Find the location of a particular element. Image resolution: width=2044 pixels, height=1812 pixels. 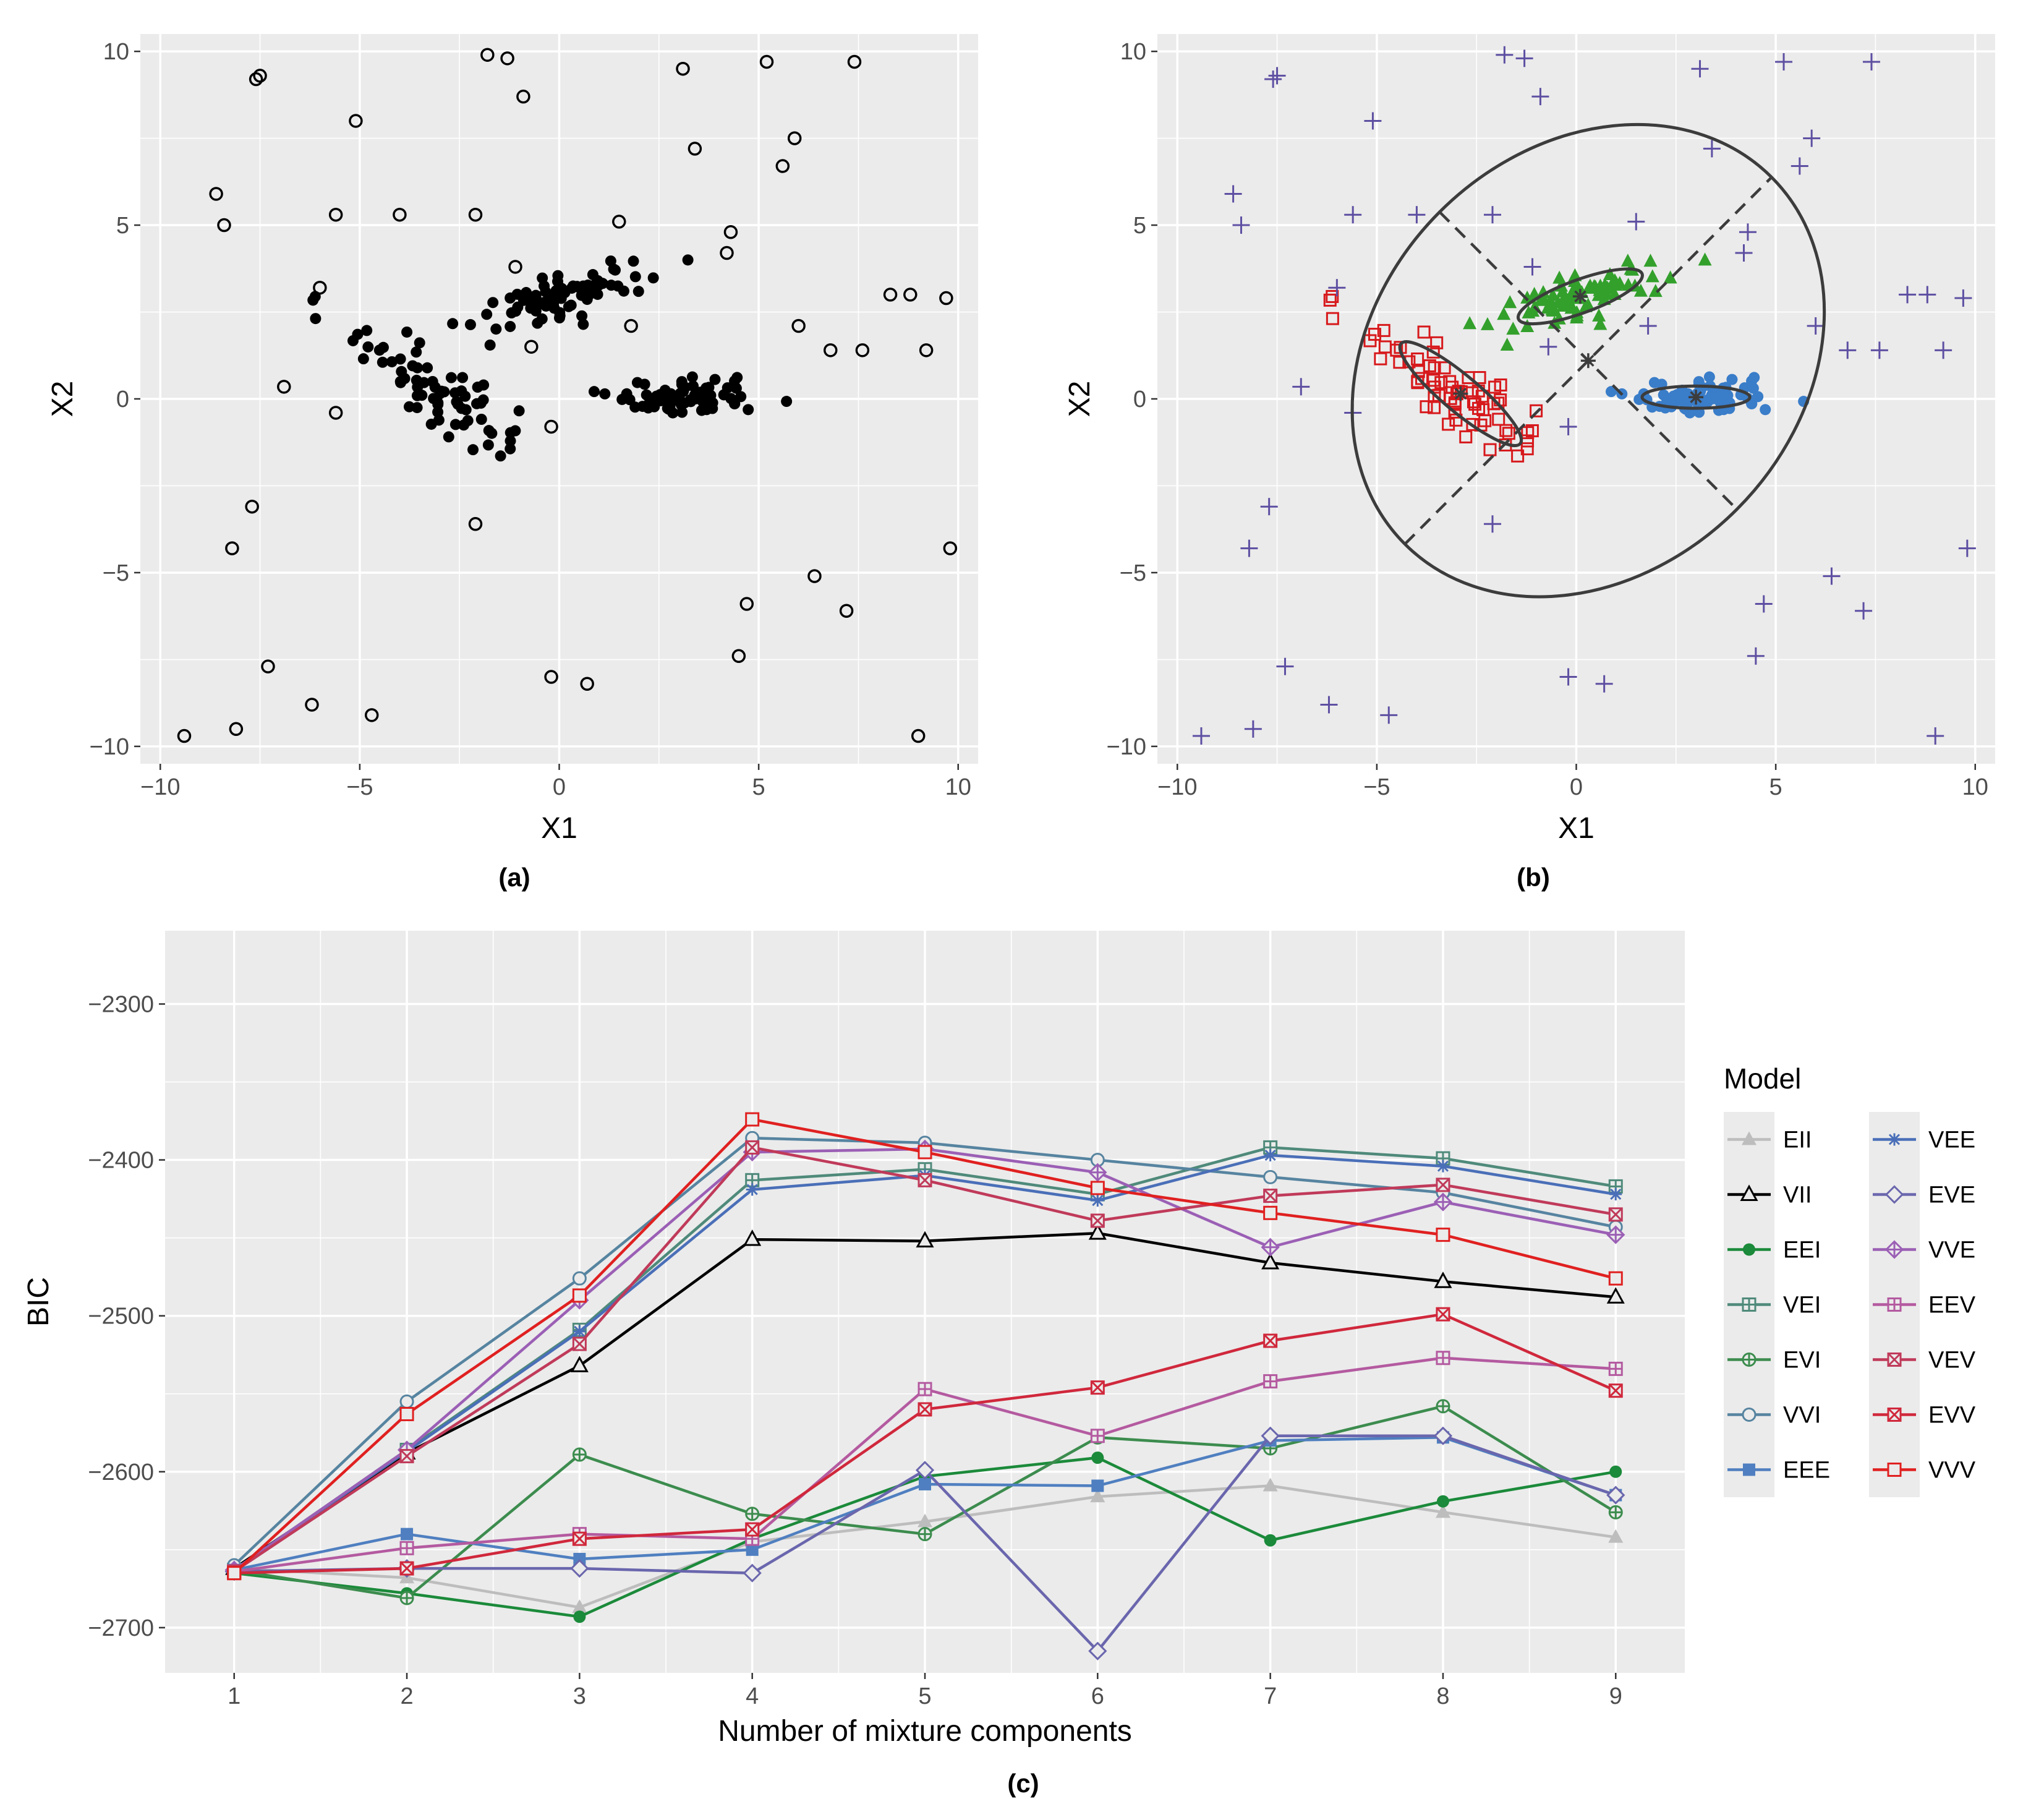

panel-label-a: (a) is located at coordinates (514, 877).